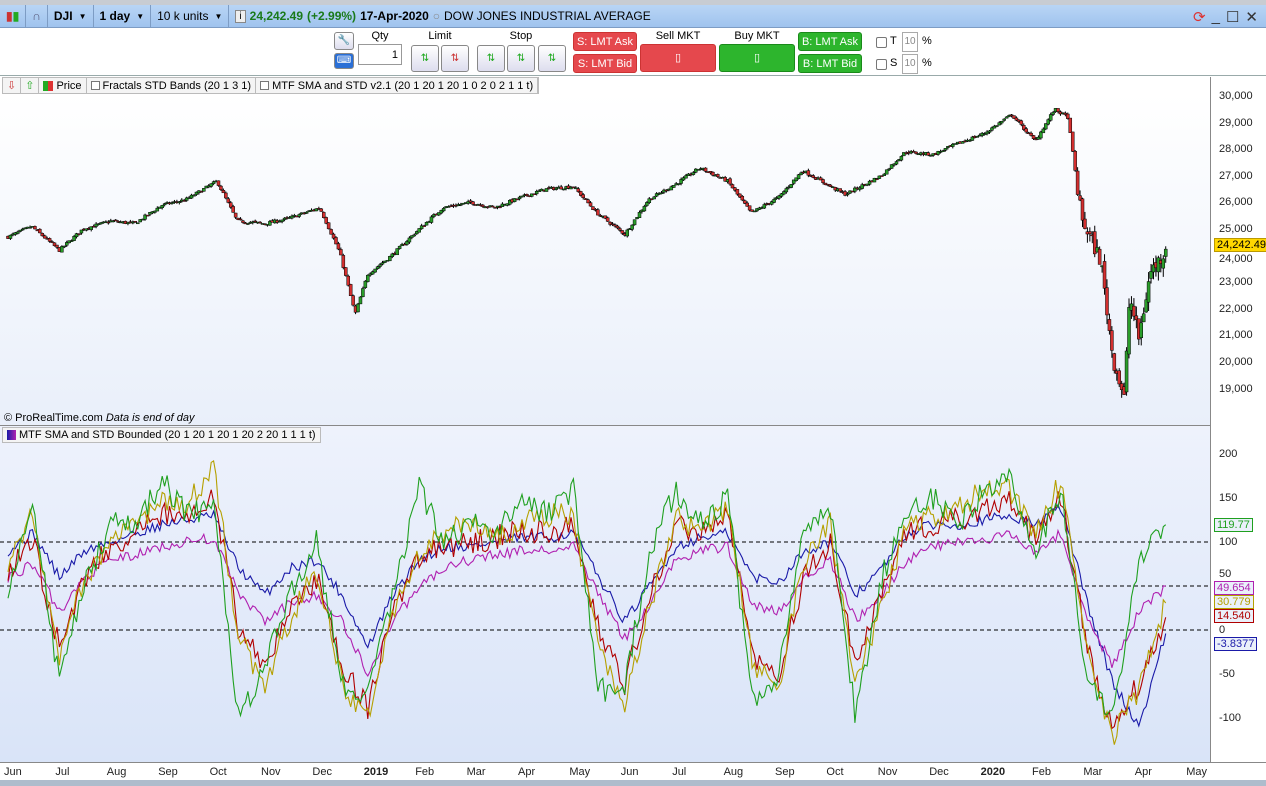 This screenshot has width=1266, height=786. I want to click on time-tick: Aug, so click(733, 772).